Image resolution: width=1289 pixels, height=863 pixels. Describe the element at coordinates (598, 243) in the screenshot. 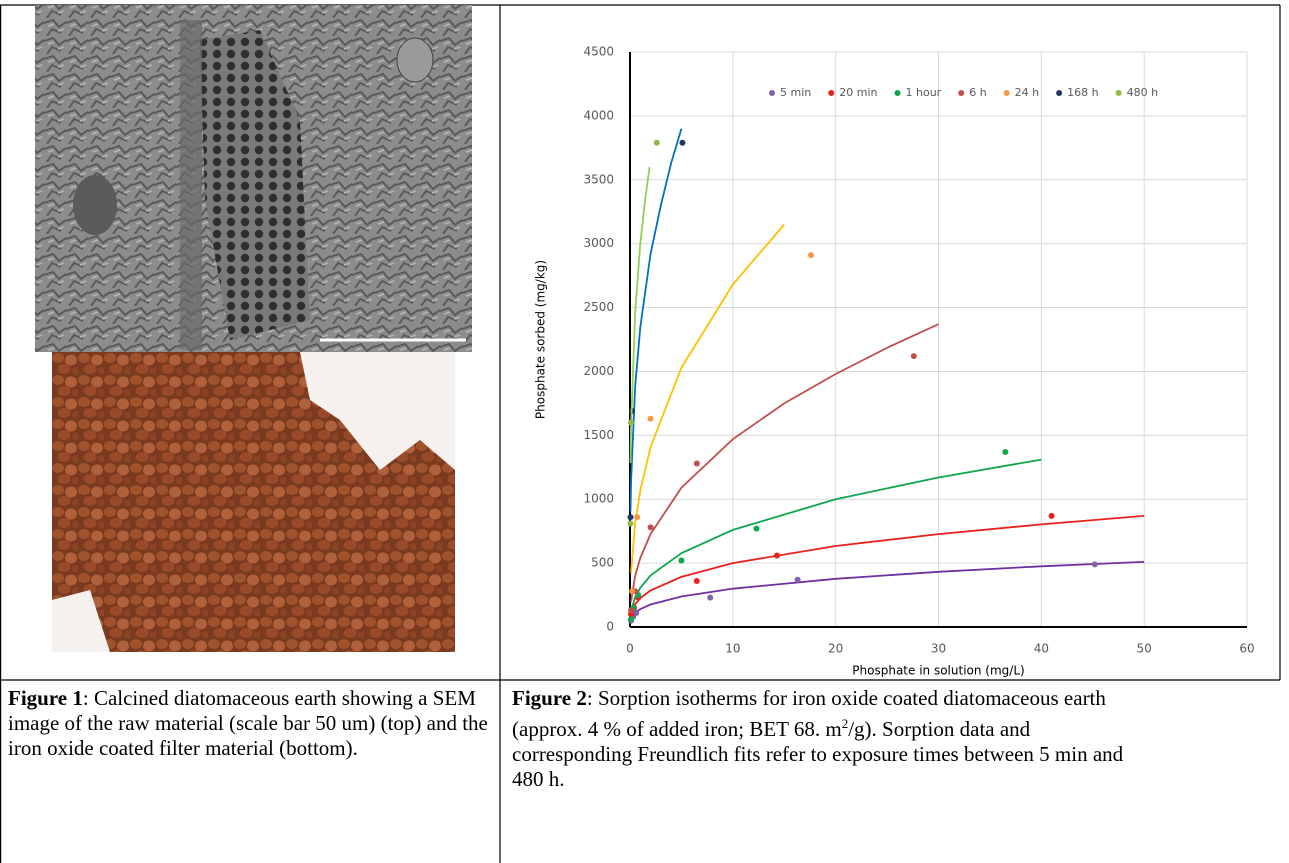

I see `y-tick-label: 3000` at that location.